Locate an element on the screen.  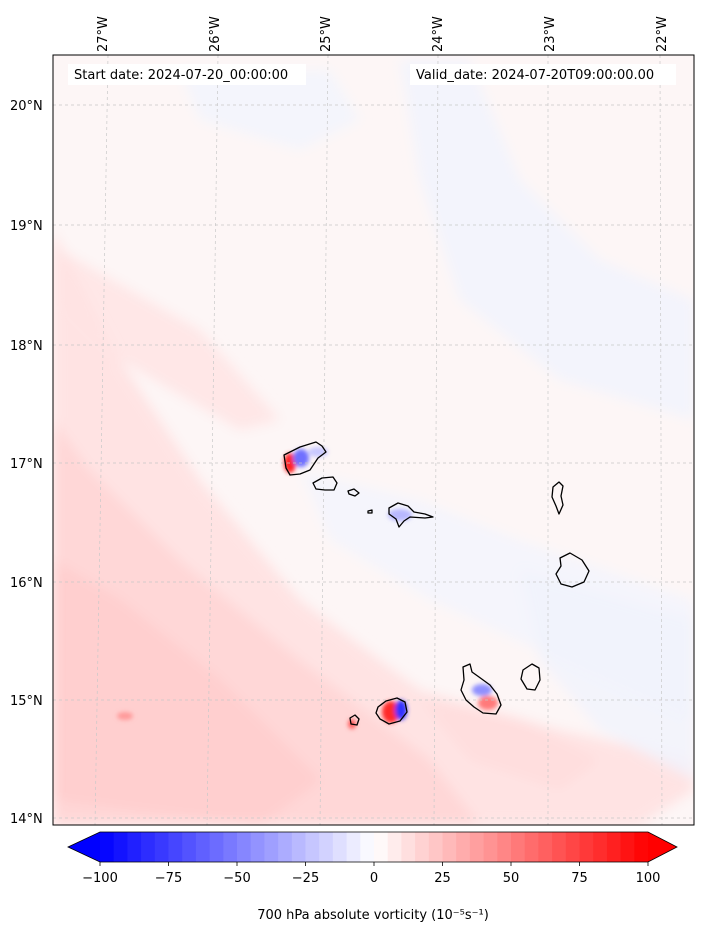
colorbar-tick-label: −25 is located at coordinates (305, 878).